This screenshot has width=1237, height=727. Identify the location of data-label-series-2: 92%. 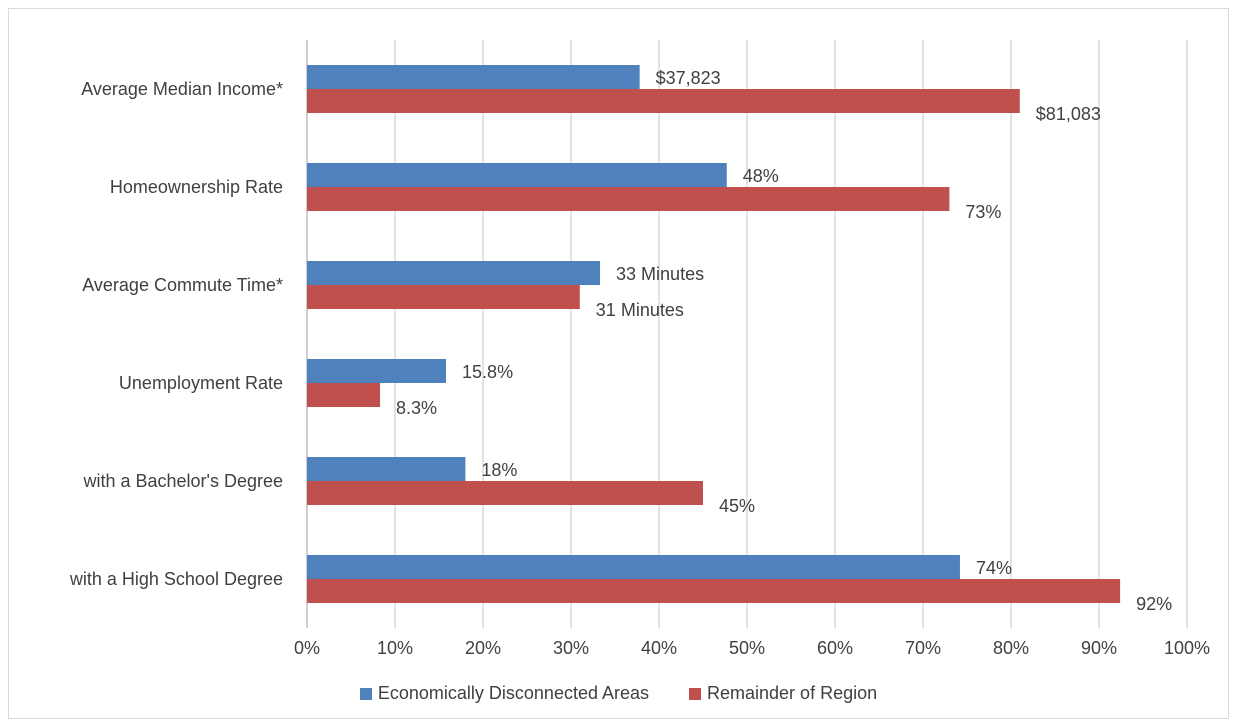
(1154, 604).